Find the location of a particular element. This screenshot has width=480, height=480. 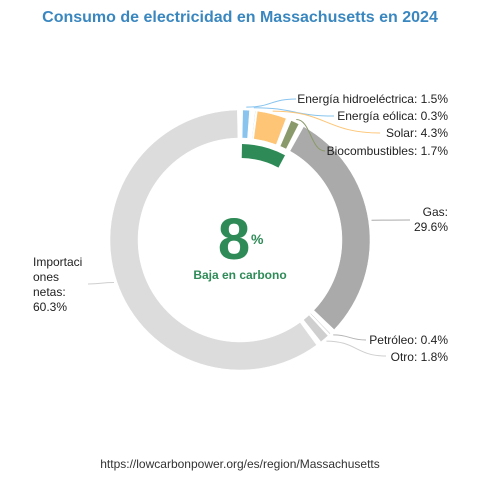

leader-line-energia-hidroelectrica is located at coordinates (271, 103).